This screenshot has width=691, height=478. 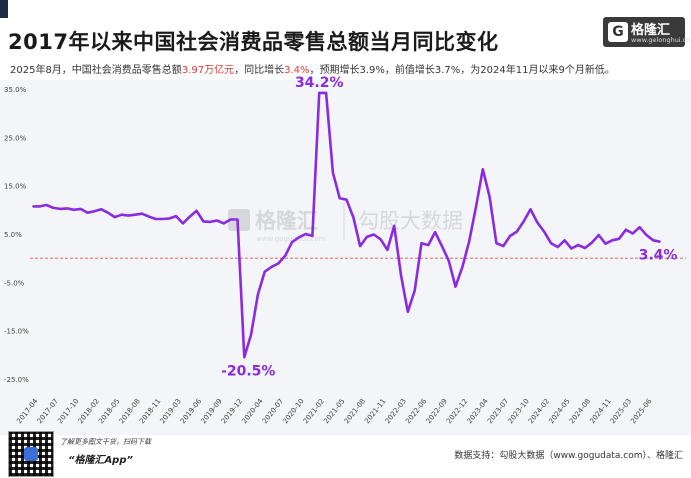 What do you see at coordinates (15, 90) in the screenshot?
I see `y-tick-label: 35.0%` at bounding box center [15, 90].